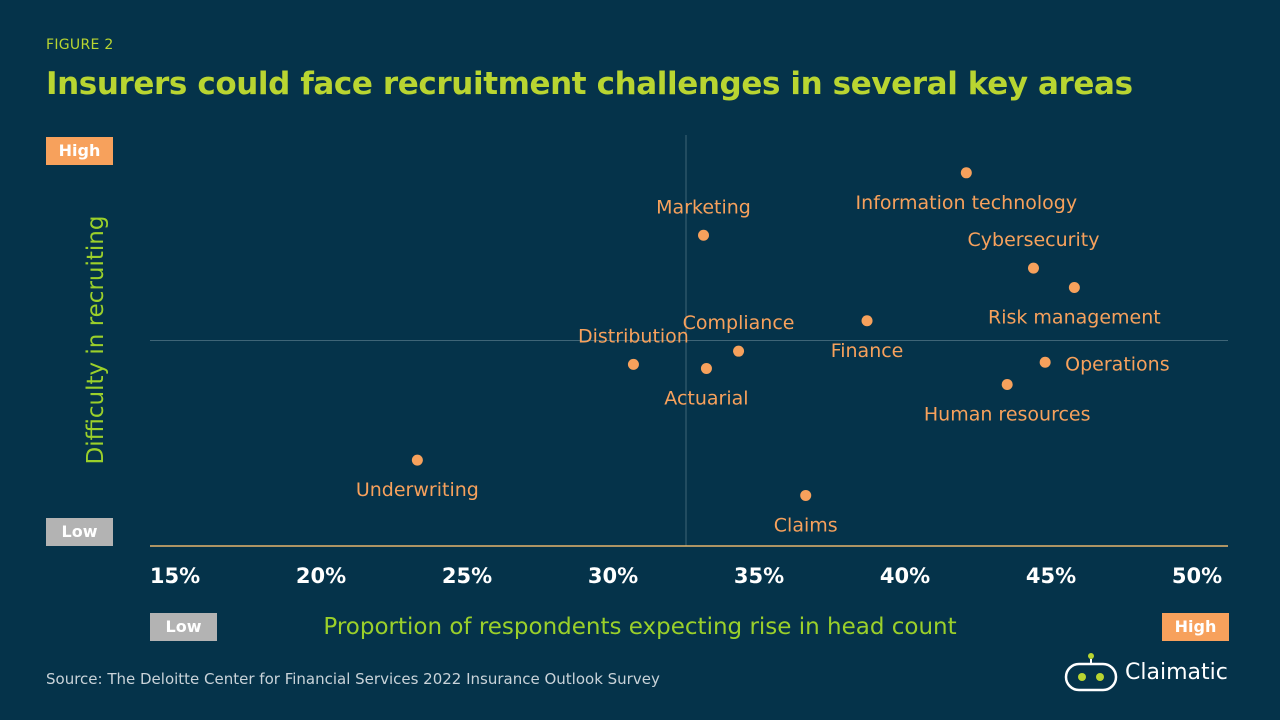 The image size is (1280, 720). I want to click on x-tick-label: 20%, so click(321, 576).